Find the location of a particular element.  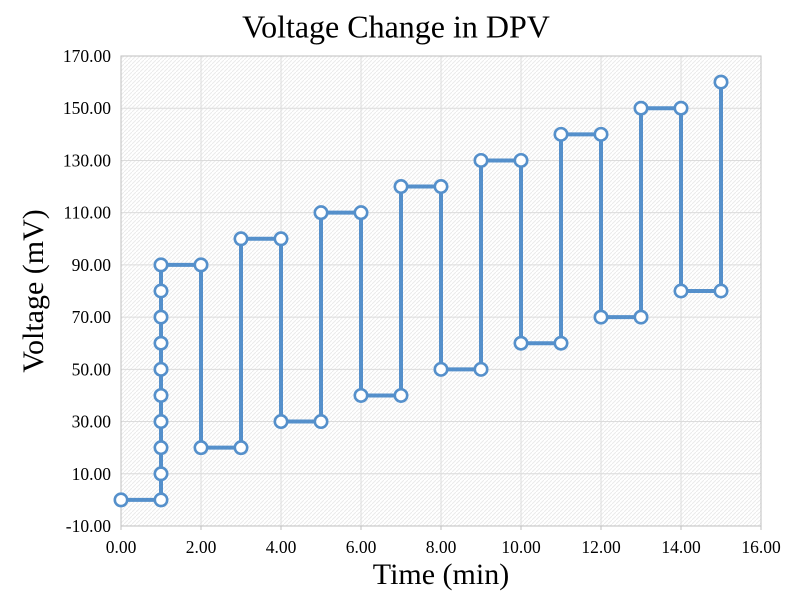

y-tick-label: 10.00 is located at coordinates (92, 474).